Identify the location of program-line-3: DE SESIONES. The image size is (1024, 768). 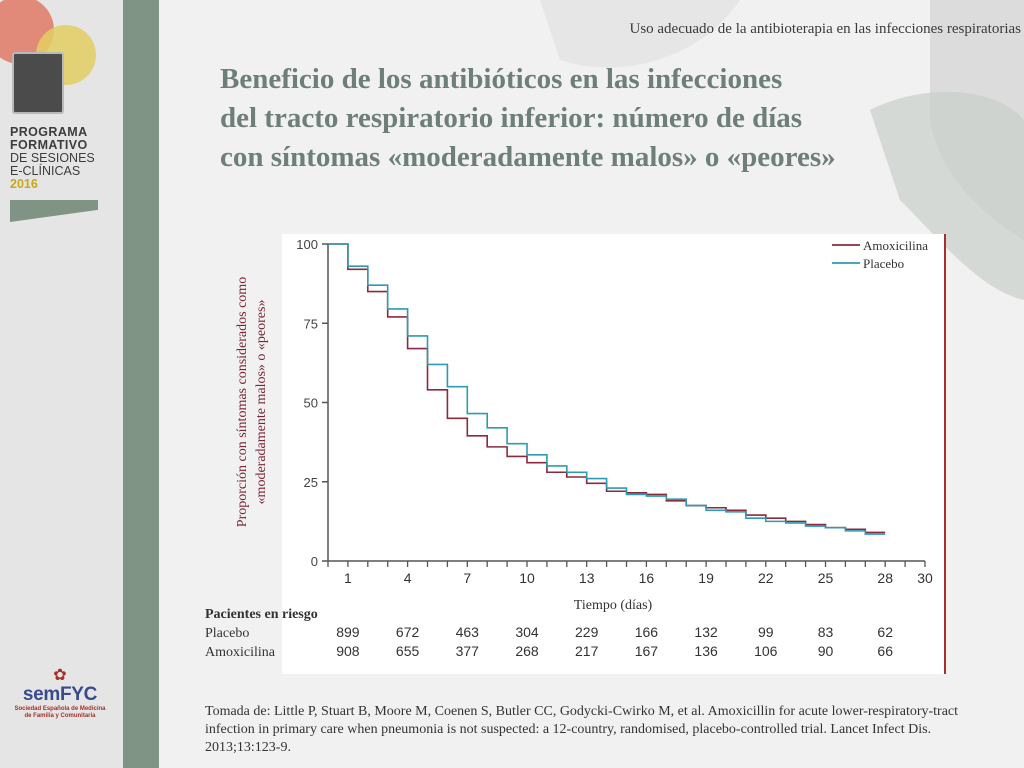
(52, 158).